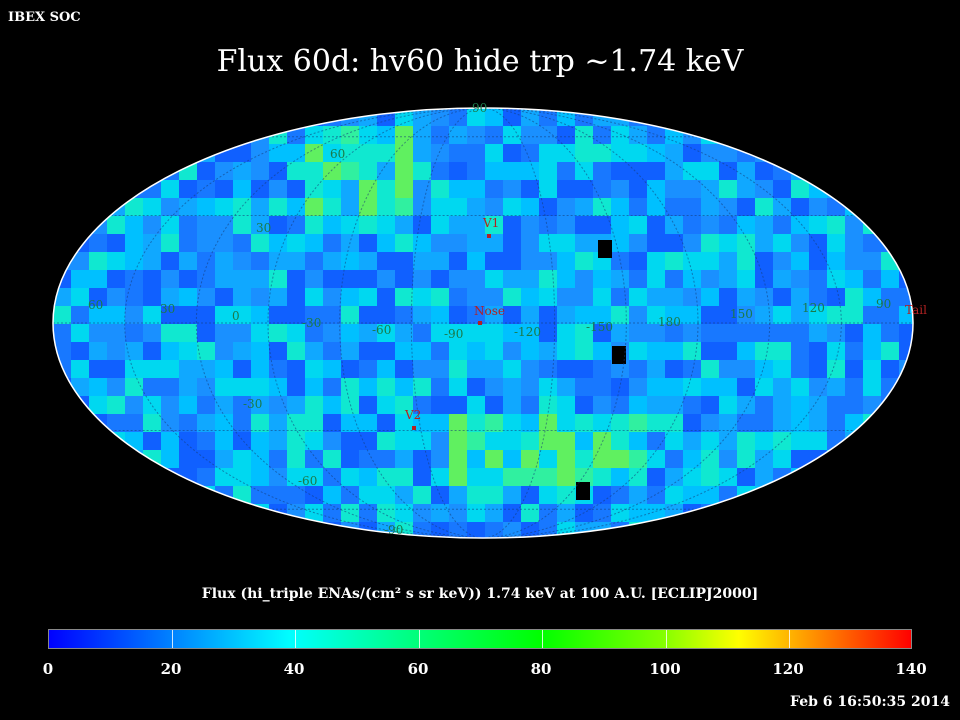 The image size is (960, 720). I want to click on lon-label-0: 0, so click(236, 316).